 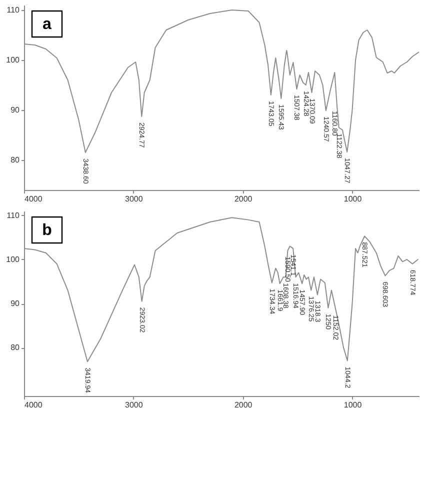 I want to click on text: b, so click(x=47, y=230).